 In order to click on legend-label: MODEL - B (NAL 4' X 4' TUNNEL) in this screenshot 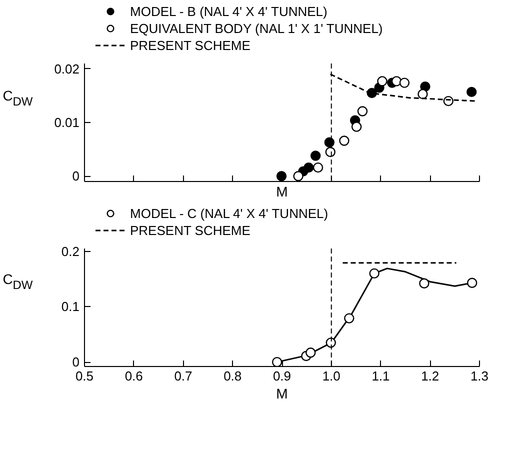, I will do `click(229, 11)`.